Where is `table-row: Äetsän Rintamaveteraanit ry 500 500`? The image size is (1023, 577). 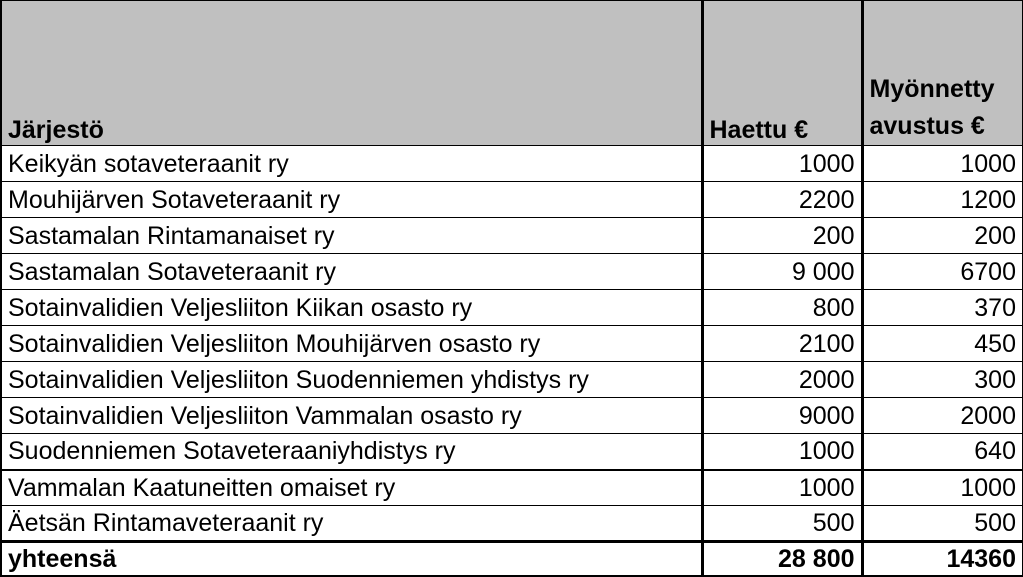
table-row: Äetsän Rintamaveteraanit ry 500 500 is located at coordinates (511, 523).